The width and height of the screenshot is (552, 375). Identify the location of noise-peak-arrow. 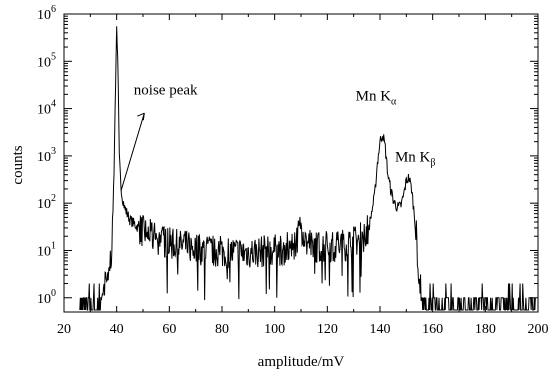
(132, 152).